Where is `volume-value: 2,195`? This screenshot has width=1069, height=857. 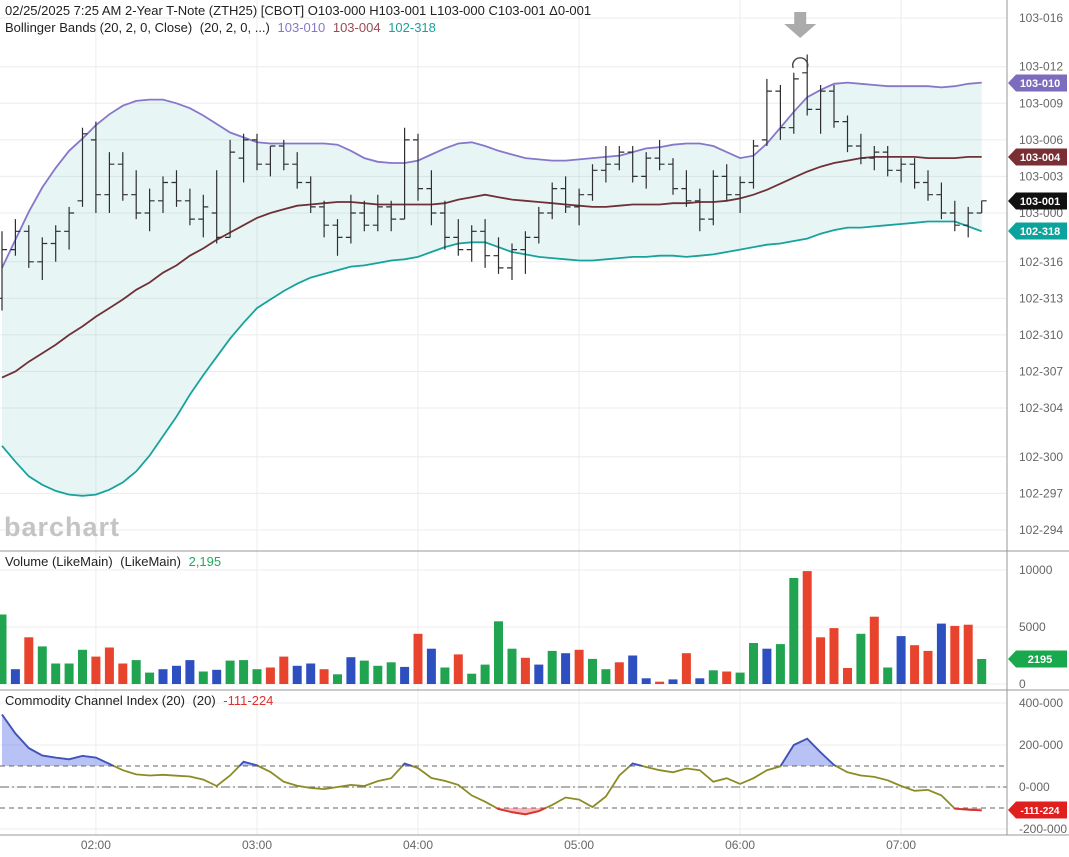 volume-value: 2,195 is located at coordinates (205, 561).